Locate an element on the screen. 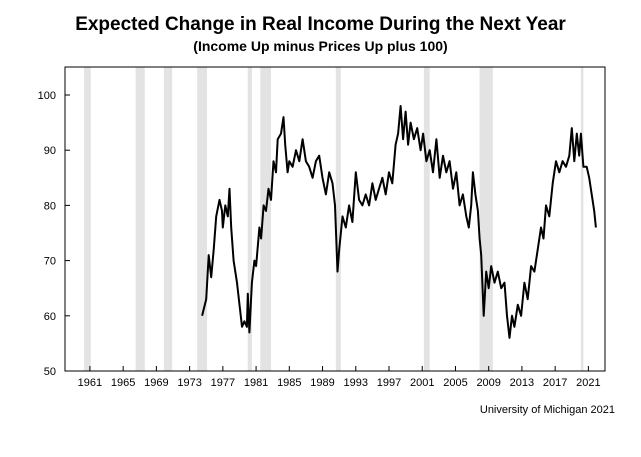 This screenshot has height=457, width=641. x-tick-label: 1989 is located at coordinates (322, 383).